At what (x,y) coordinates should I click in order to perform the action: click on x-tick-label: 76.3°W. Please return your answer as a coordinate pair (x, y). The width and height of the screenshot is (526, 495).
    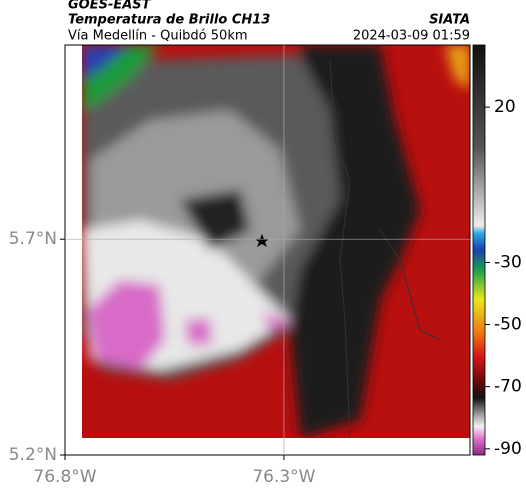
    Looking at the image, I should click on (283, 477).